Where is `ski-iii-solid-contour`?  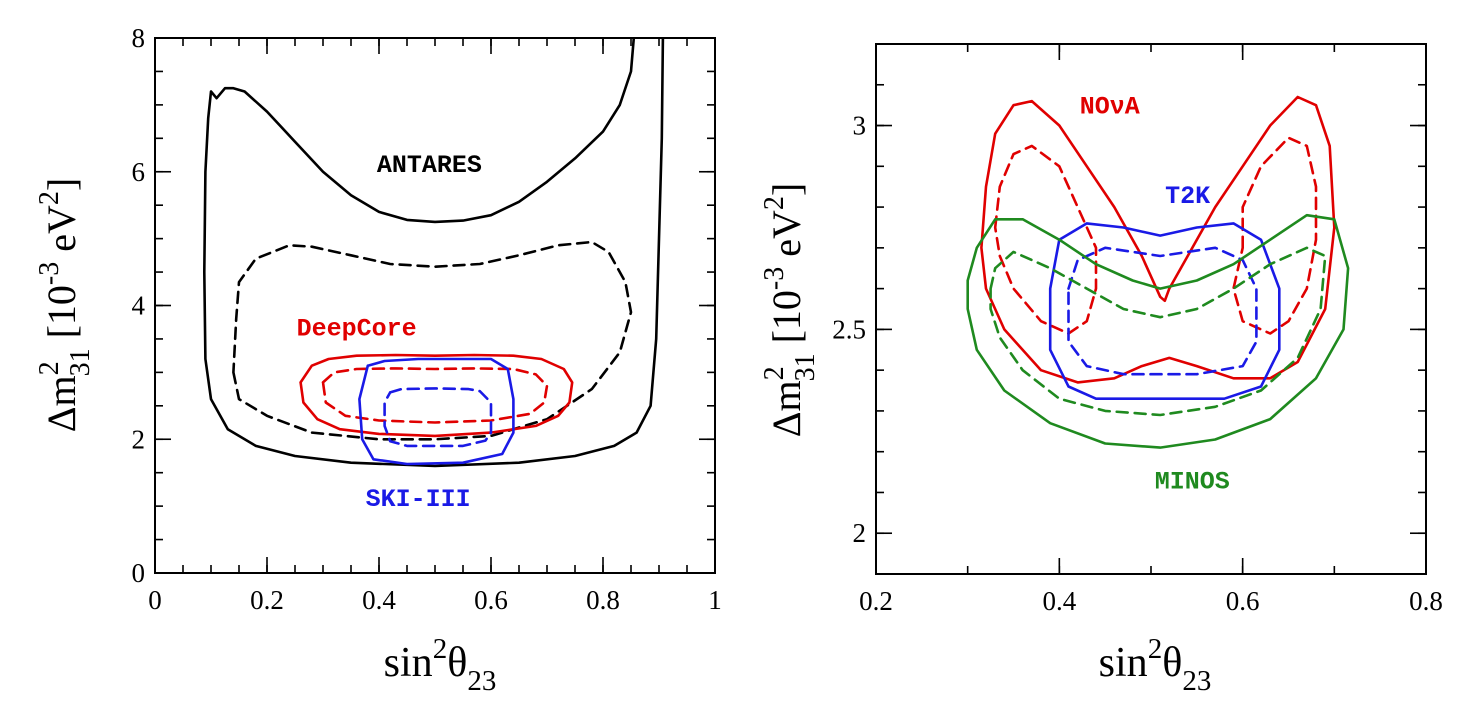
ski-iii-solid-contour is located at coordinates (436, 411).